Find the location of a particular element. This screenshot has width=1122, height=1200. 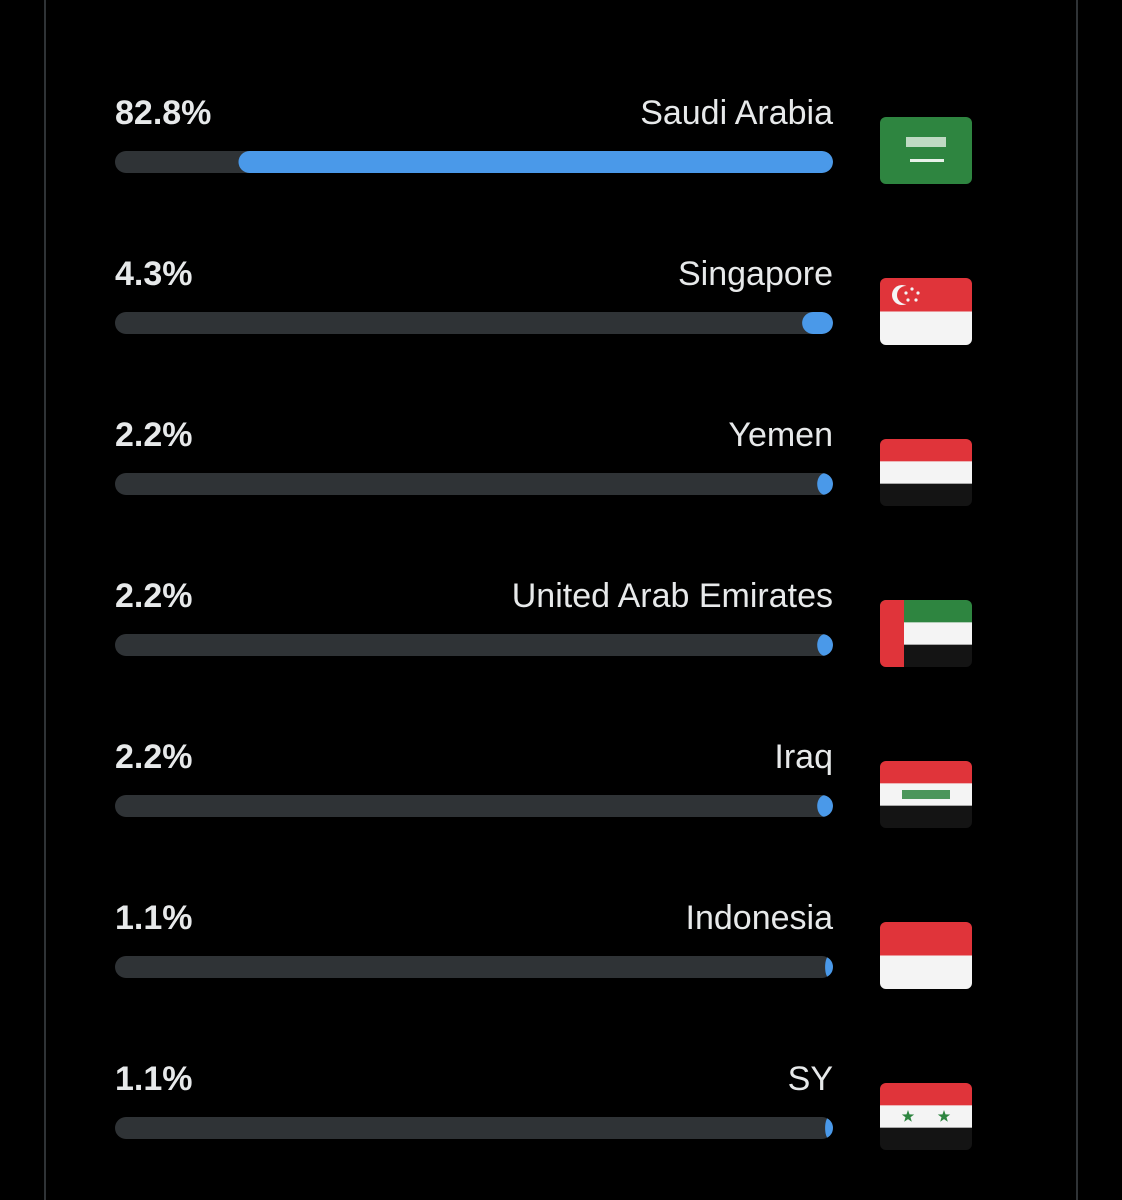

value-label: 4.3% is located at coordinates (154, 274).